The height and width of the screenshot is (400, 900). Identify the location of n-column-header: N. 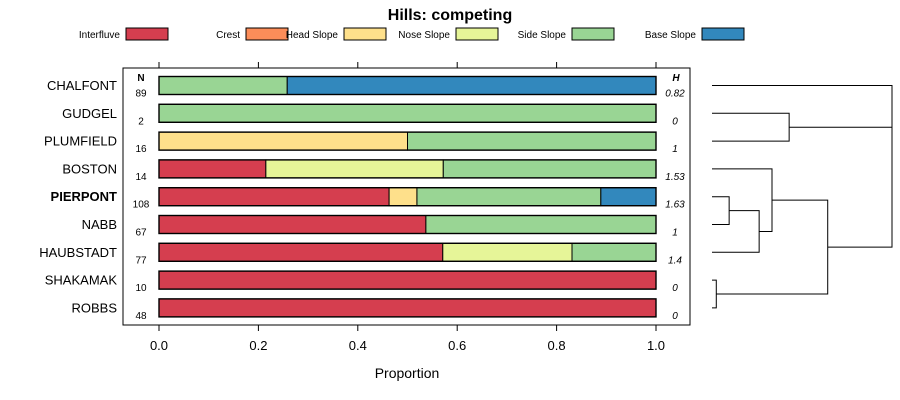
(140, 78).